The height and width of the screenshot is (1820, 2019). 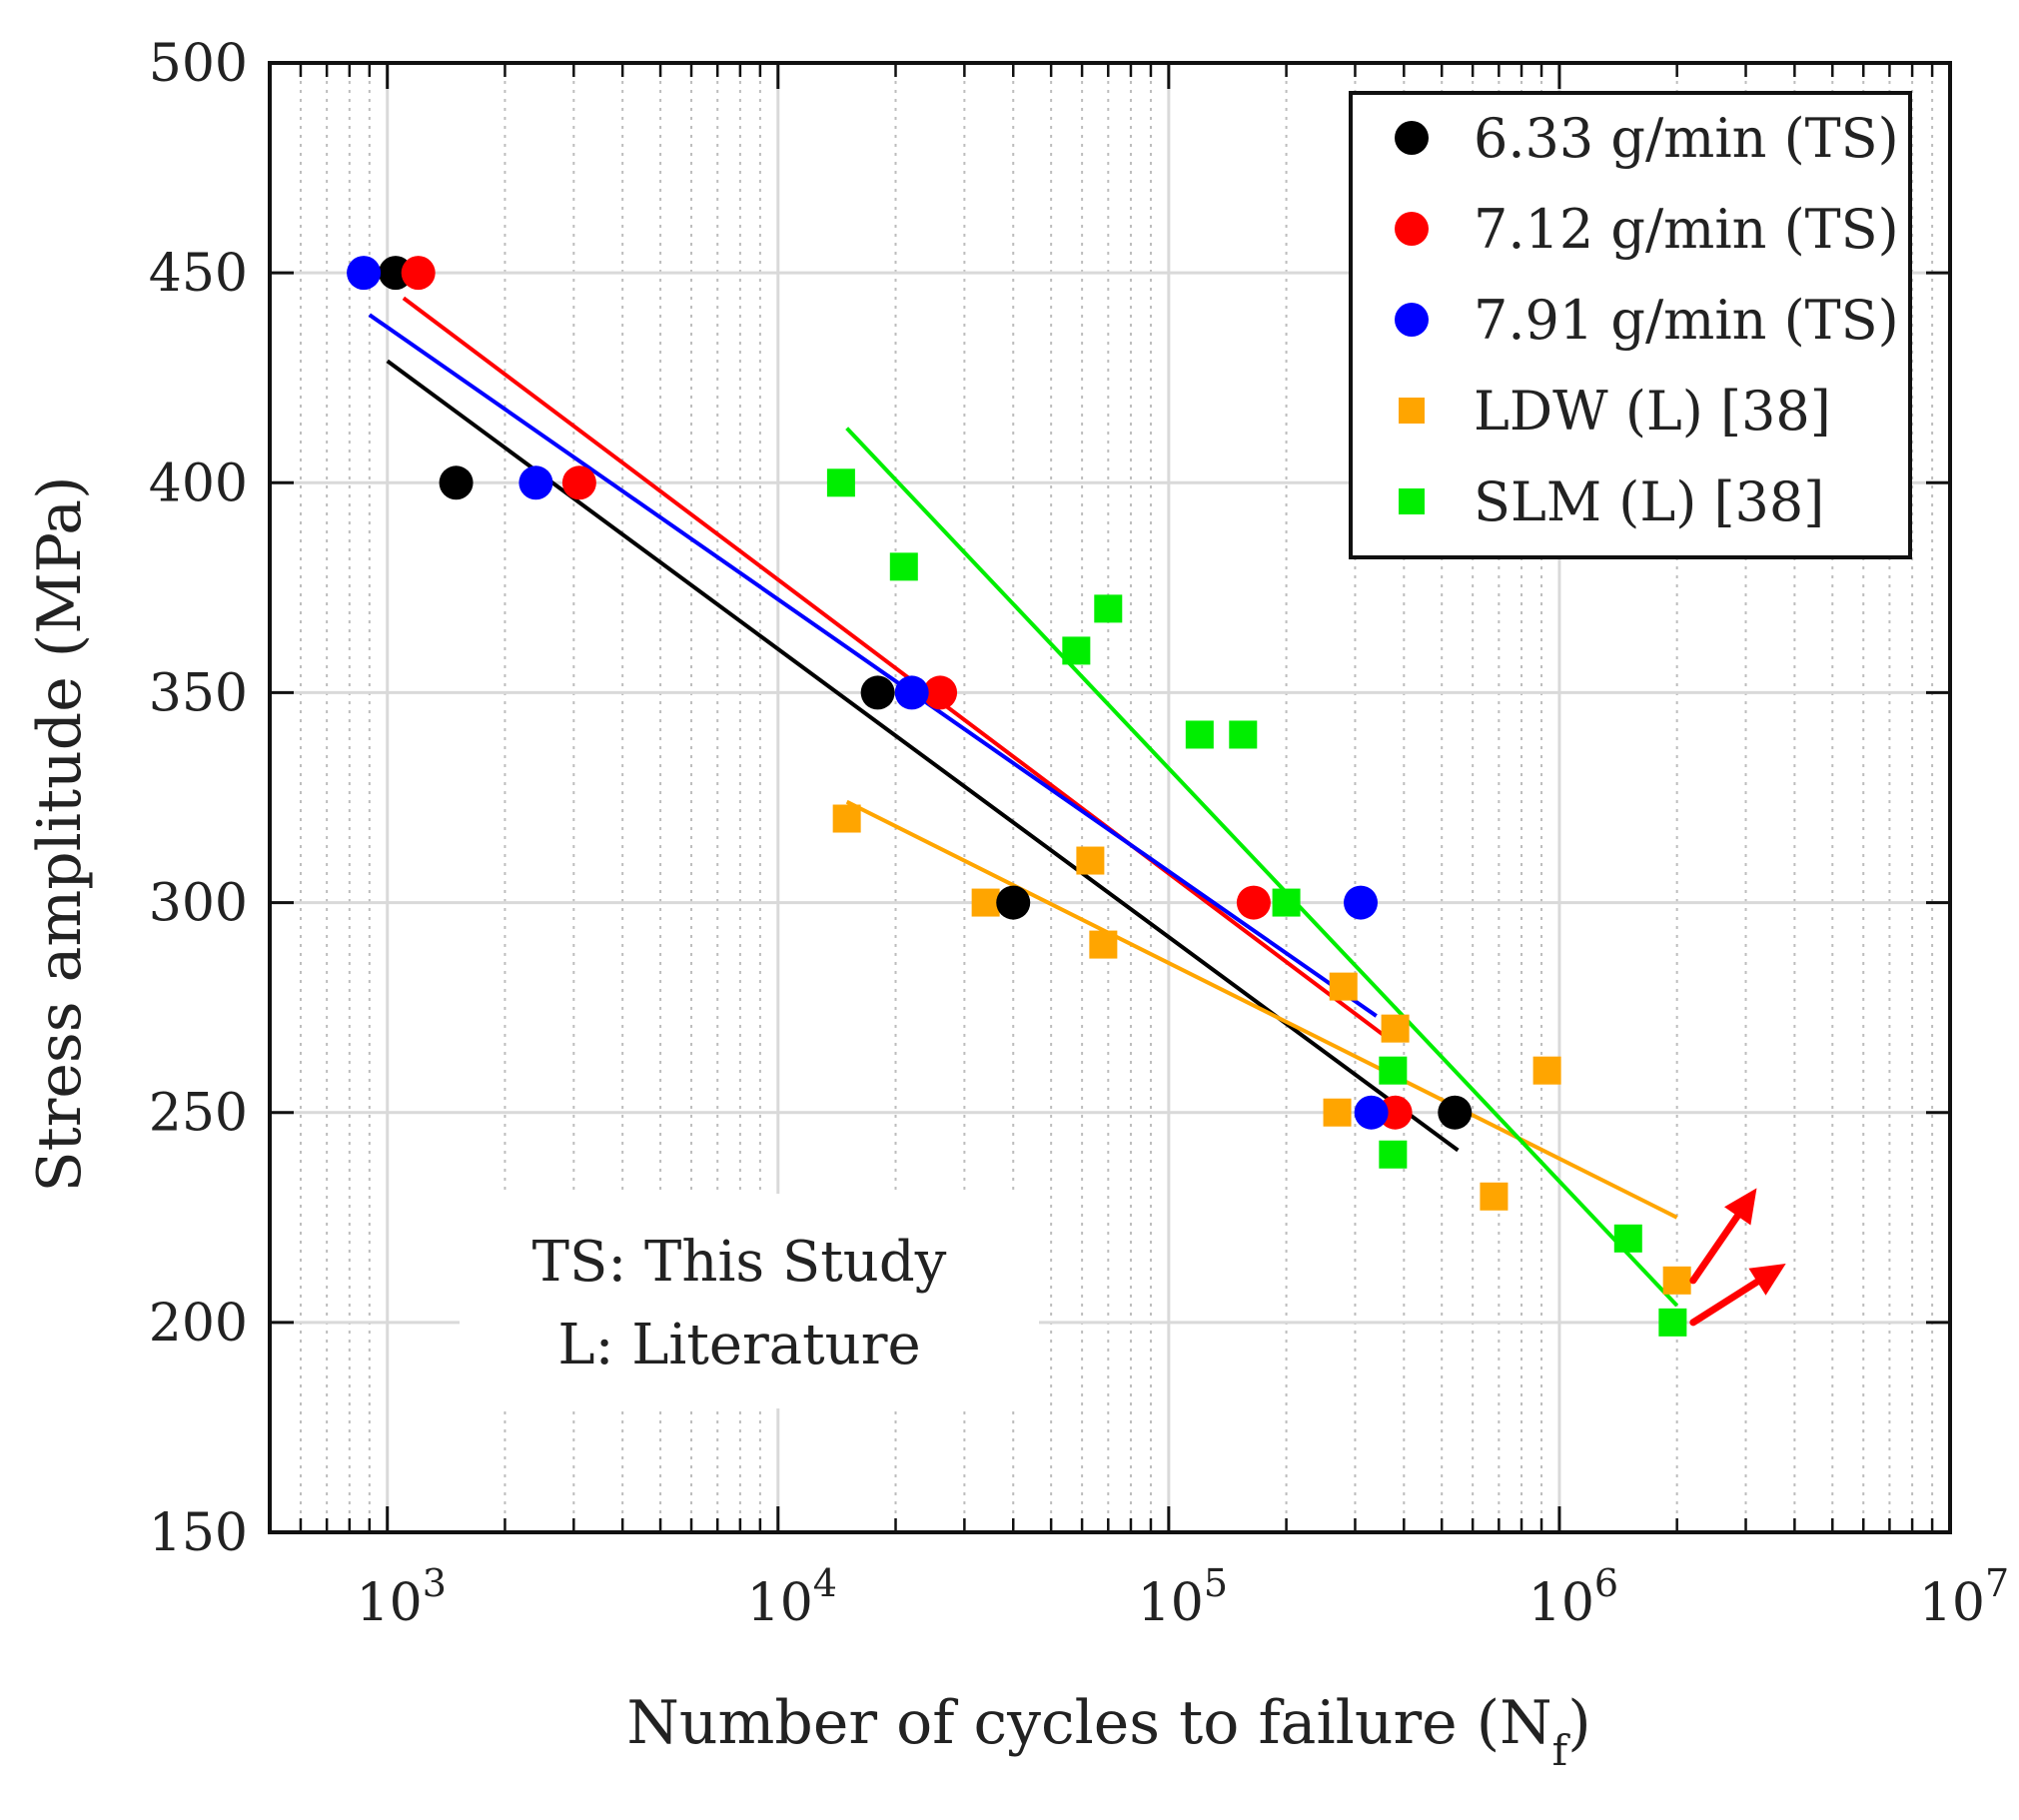 I want to click on x-tick-label: 10³, so click(x=402, y=1597).